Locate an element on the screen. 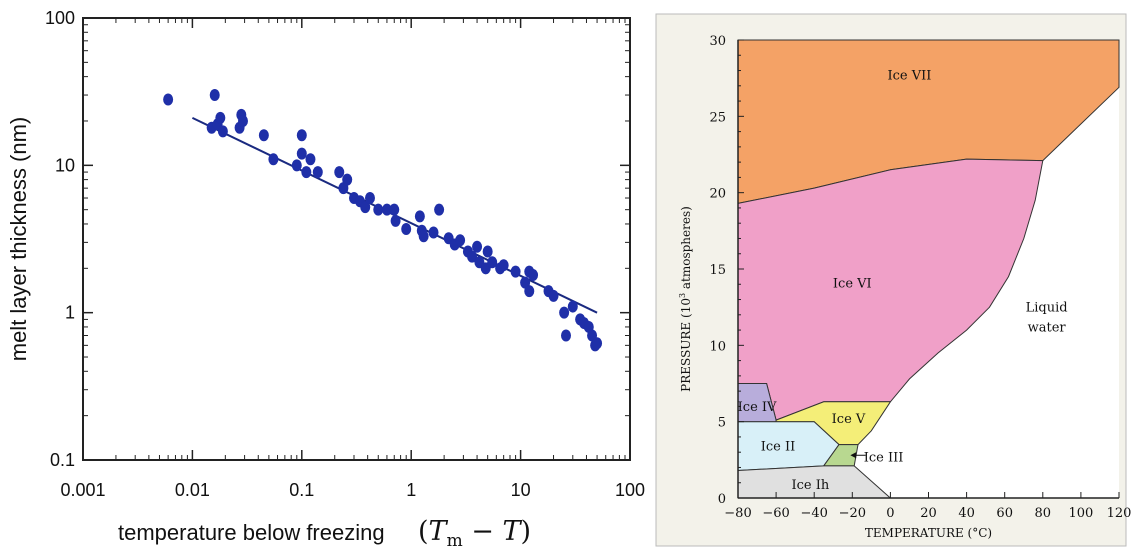  y-tick-label: 5 is located at coordinates (722, 423).